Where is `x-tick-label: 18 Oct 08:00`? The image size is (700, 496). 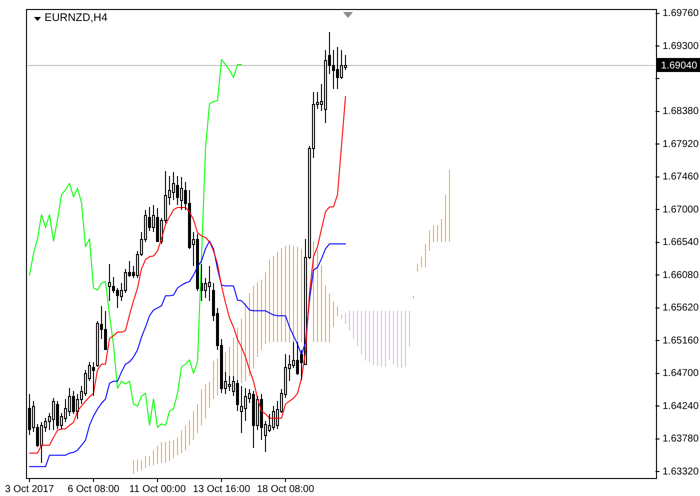 x-tick-label: 18 Oct 08:00 is located at coordinates (285, 489).